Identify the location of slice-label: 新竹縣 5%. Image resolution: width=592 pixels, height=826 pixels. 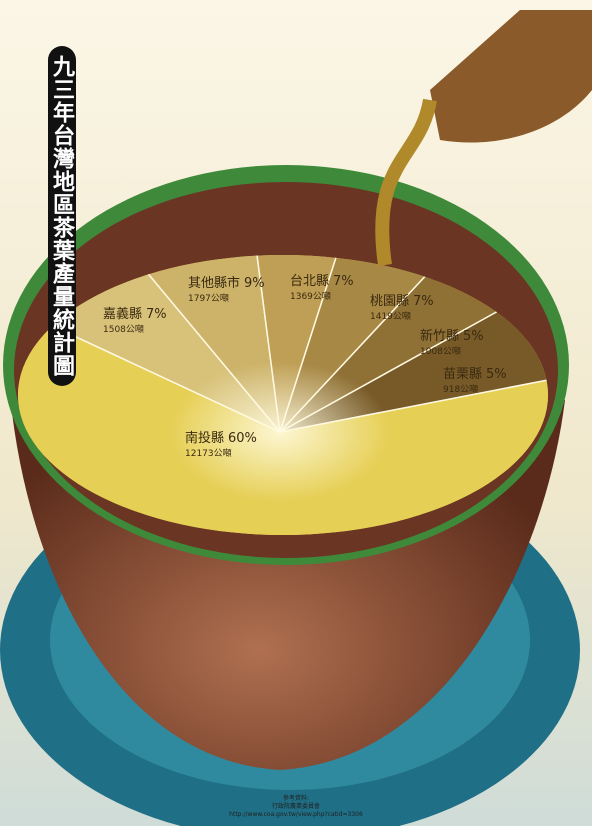
(452, 336).